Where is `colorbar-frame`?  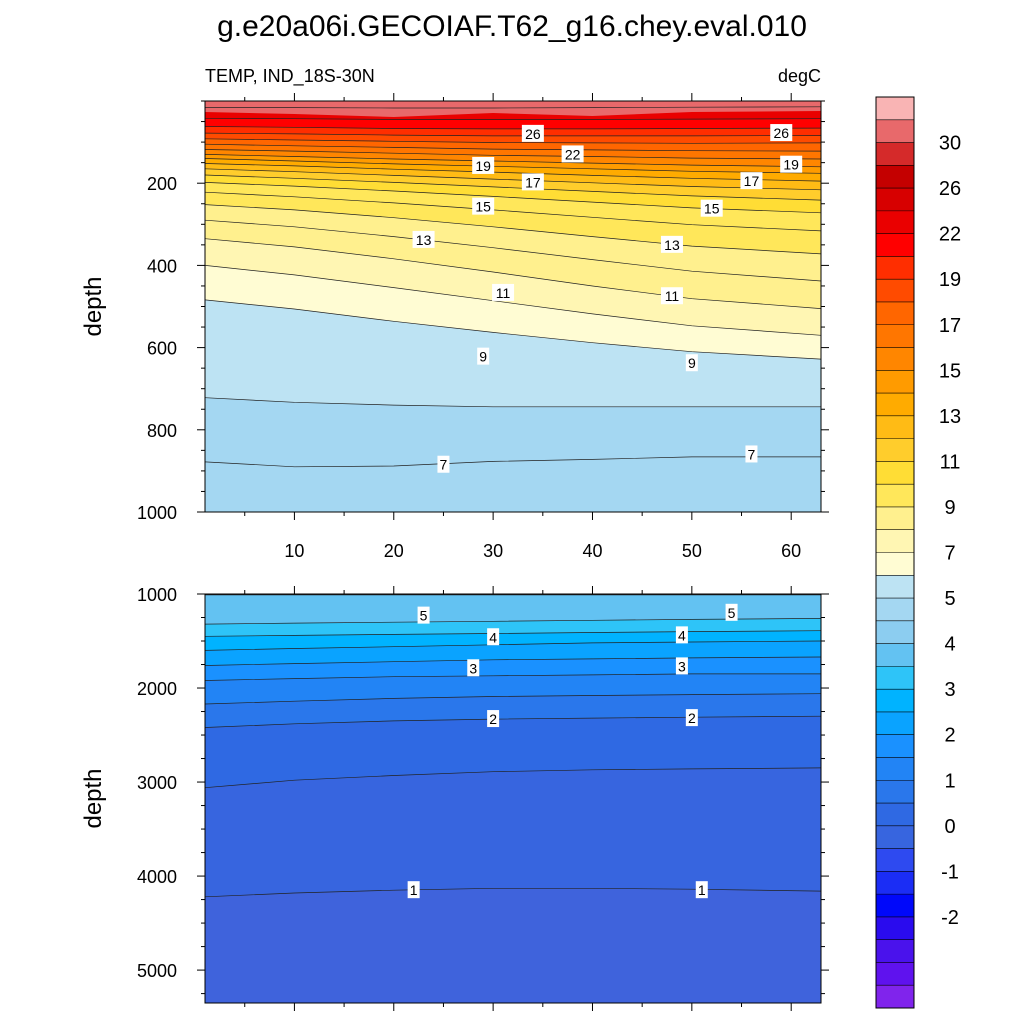
colorbar-frame is located at coordinates (895, 552).